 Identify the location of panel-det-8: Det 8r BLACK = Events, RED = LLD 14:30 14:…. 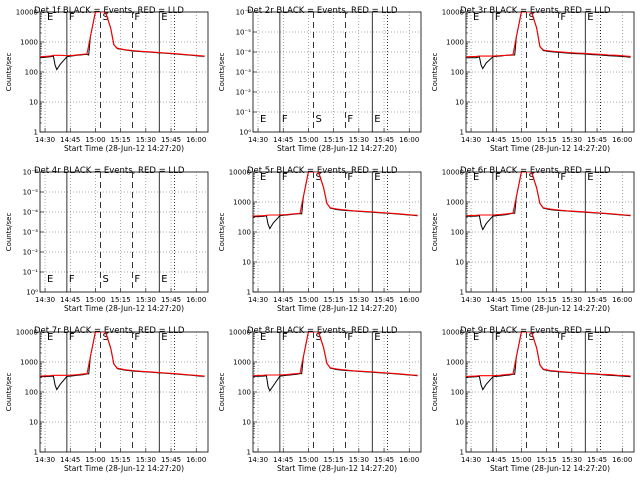
(320, 399).